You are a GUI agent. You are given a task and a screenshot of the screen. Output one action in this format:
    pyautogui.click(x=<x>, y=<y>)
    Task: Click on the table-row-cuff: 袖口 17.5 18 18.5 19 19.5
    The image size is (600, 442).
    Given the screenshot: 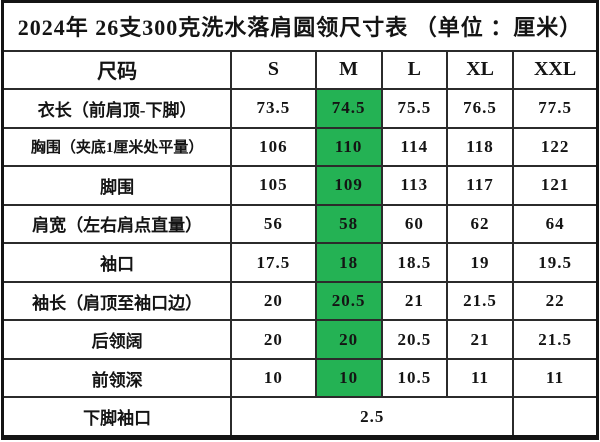 What is the action you would take?
    pyautogui.click(x=300, y=262)
    